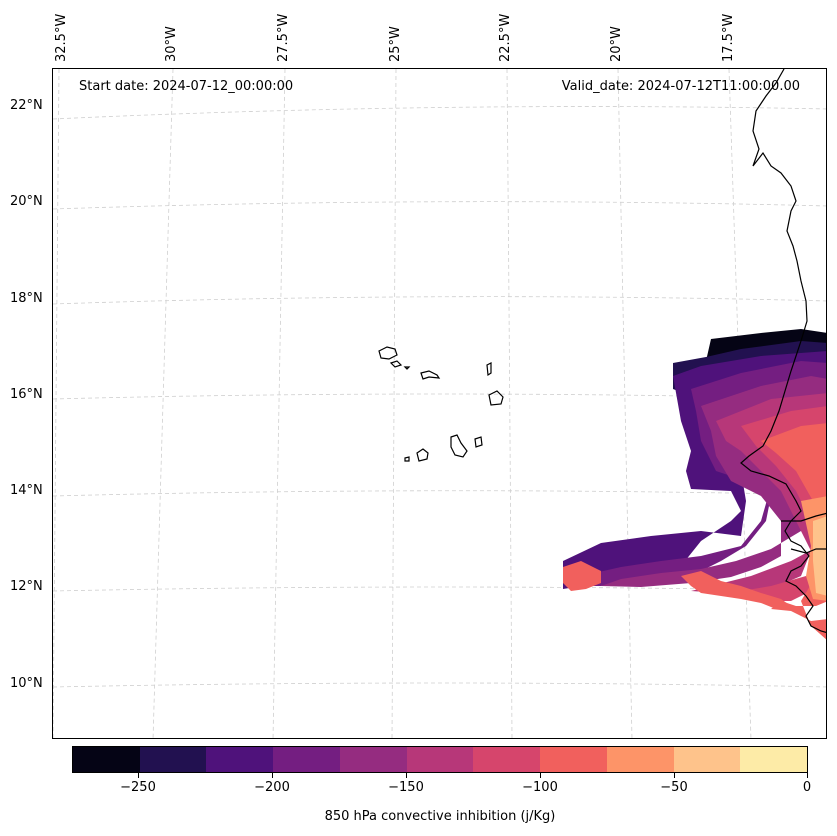  What do you see at coordinates (616, 44) in the screenshot?
I see `lon-label-20w: 20°W` at bounding box center [616, 44].